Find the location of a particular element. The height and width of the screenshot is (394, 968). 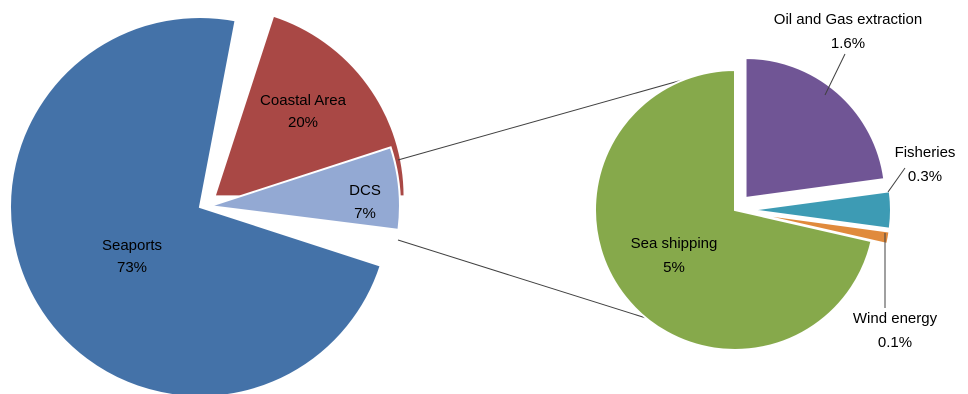

label-dcs-percent: 7% is located at coordinates (365, 213).